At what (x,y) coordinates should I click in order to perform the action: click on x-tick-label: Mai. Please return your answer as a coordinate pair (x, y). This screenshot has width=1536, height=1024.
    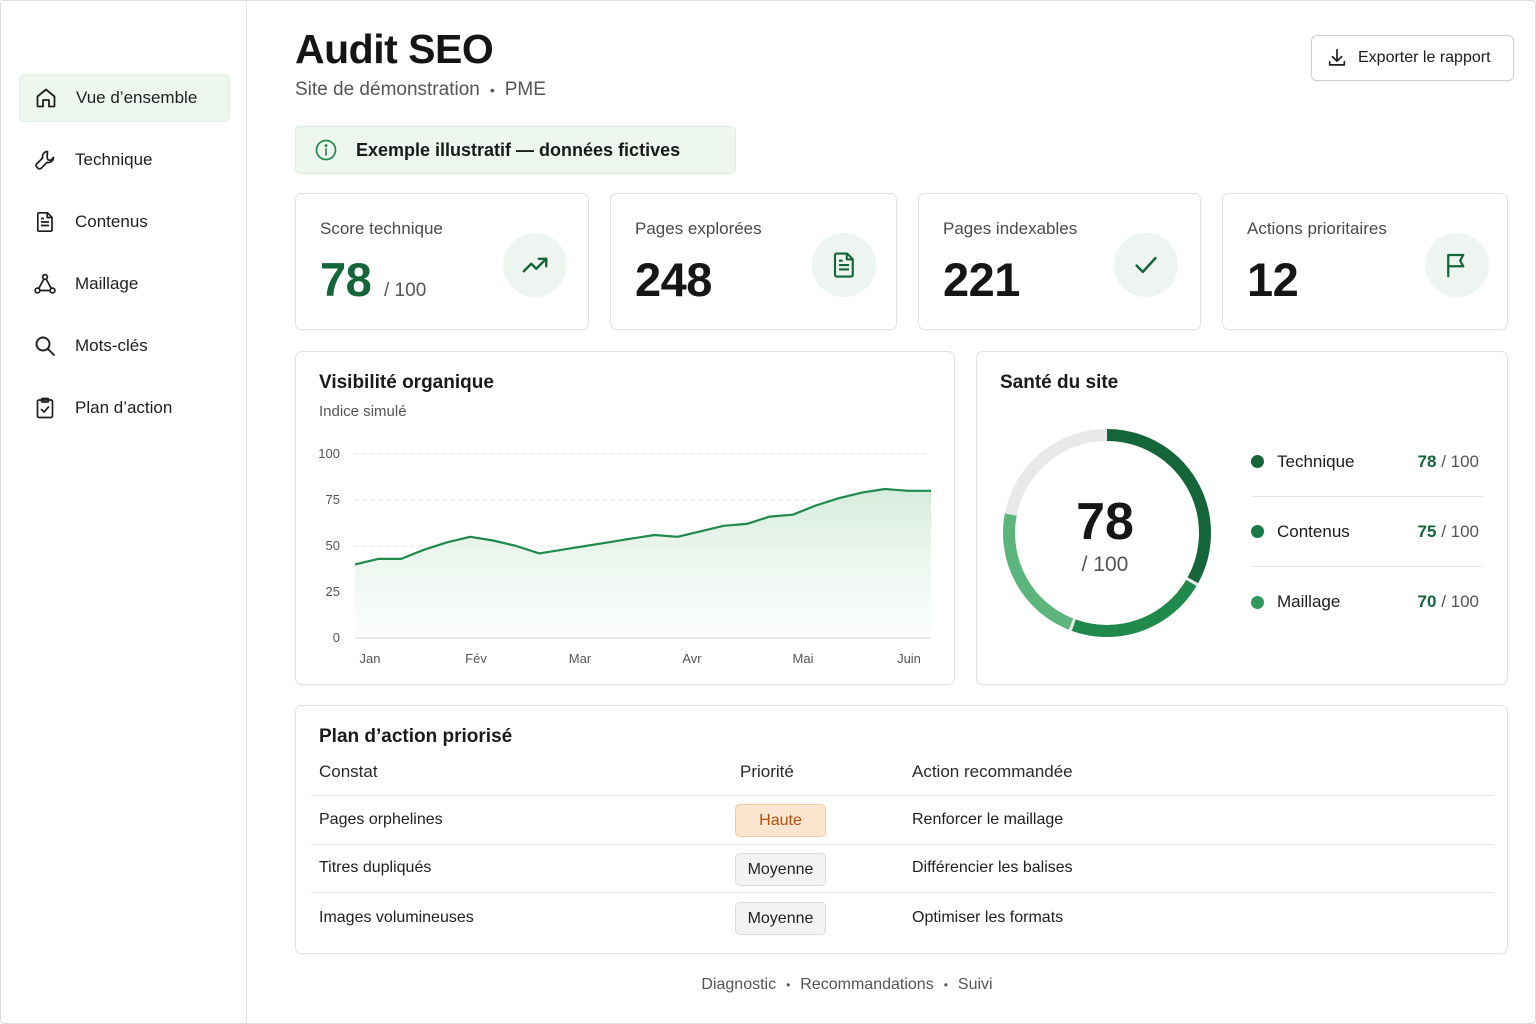
    Looking at the image, I should click on (803, 658).